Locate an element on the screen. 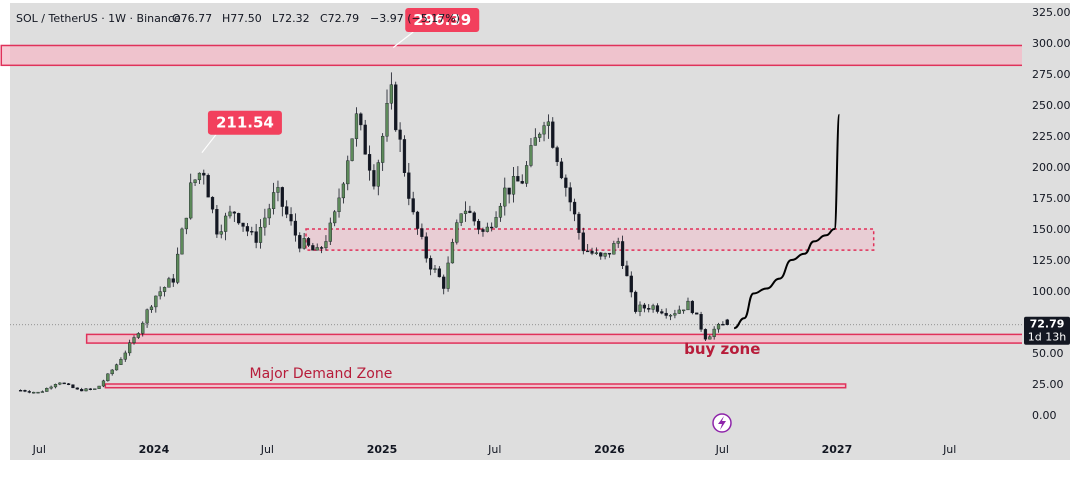 The width and height of the screenshot is (1080, 478). header-close: C72.79 is located at coordinates (339, 18).